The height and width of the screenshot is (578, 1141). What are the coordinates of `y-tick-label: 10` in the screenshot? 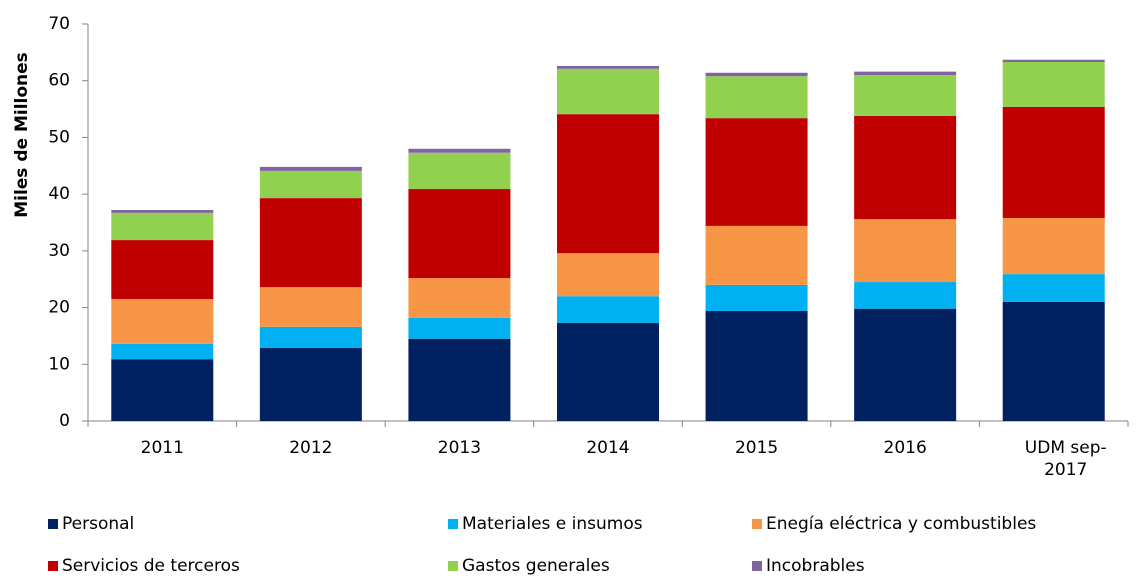 It's located at (59, 364).